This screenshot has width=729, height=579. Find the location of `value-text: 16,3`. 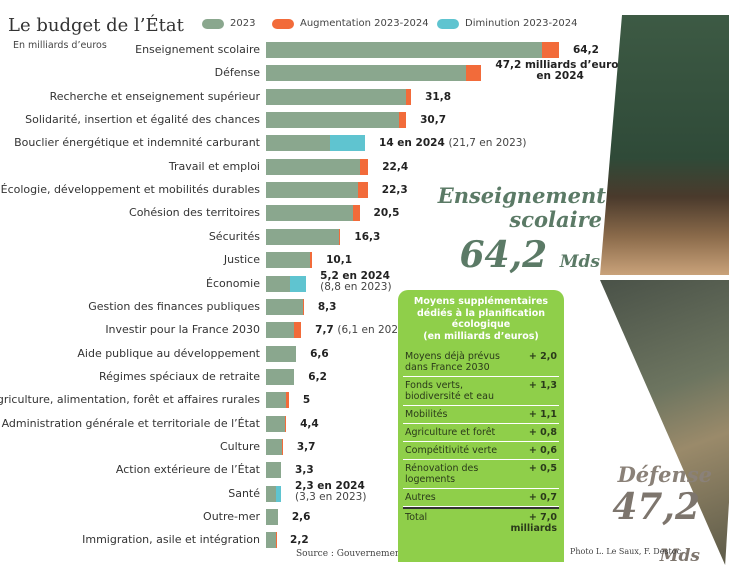

value-text: 16,3 is located at coordinates (367, 236).